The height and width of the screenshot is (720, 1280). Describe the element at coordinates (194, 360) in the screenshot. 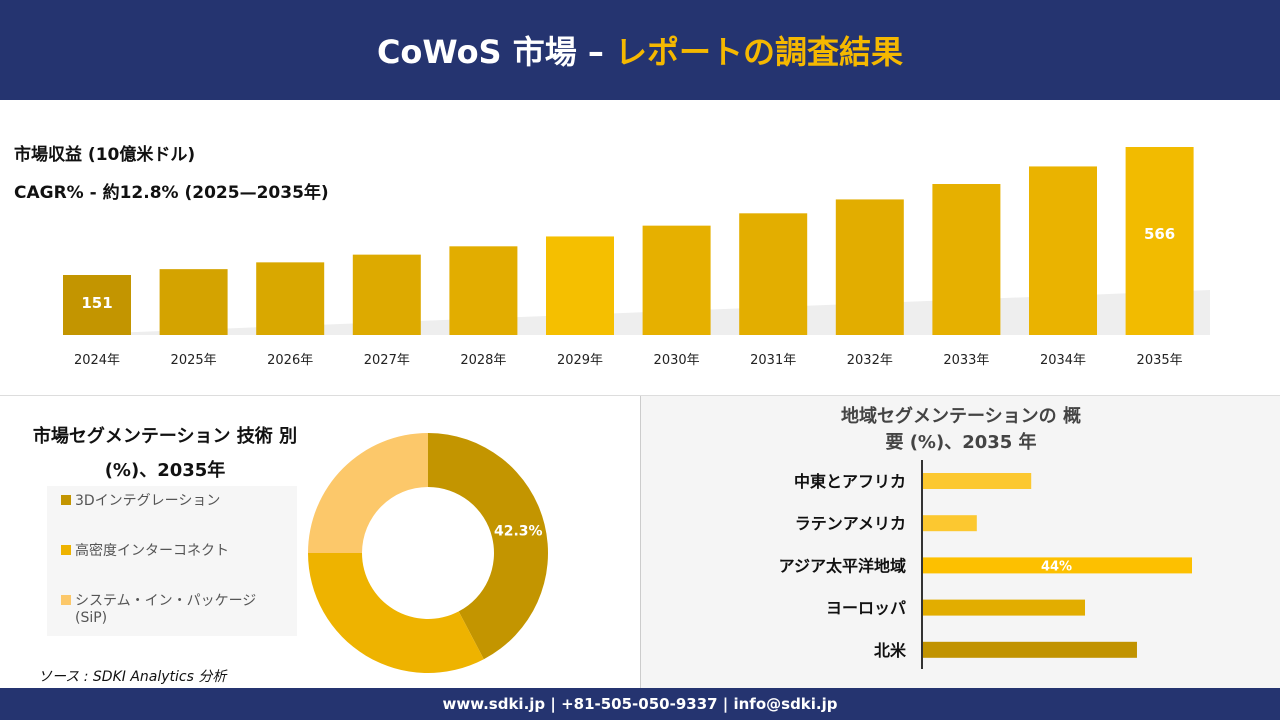

I see `x-tick-label: 2025年` at that location.